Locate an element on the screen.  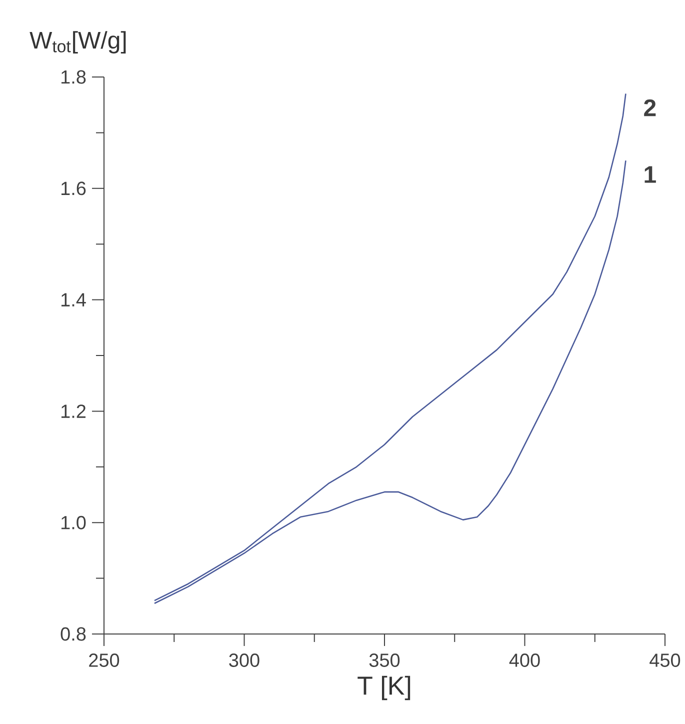
y-tick-label: 1.6 is located at coordinates (73, 189).